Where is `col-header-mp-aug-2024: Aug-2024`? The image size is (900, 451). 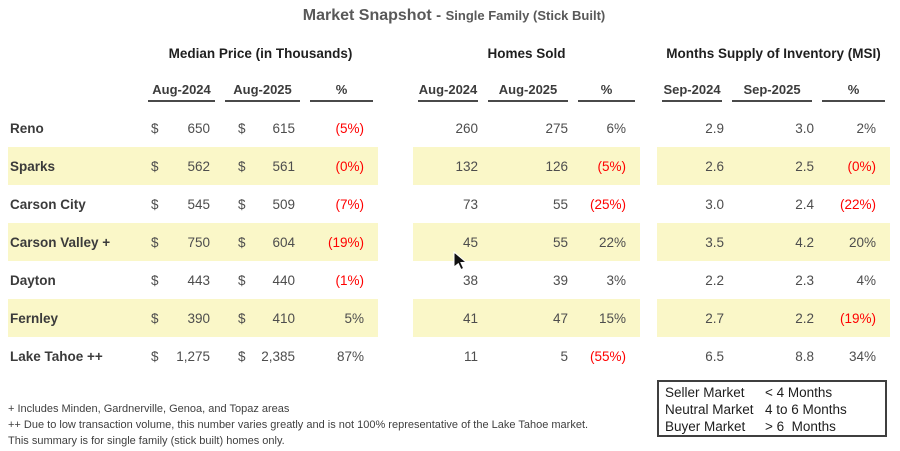 col-header-mp-aug-2024: Aug-2024 is located at coordinates (181, 93).